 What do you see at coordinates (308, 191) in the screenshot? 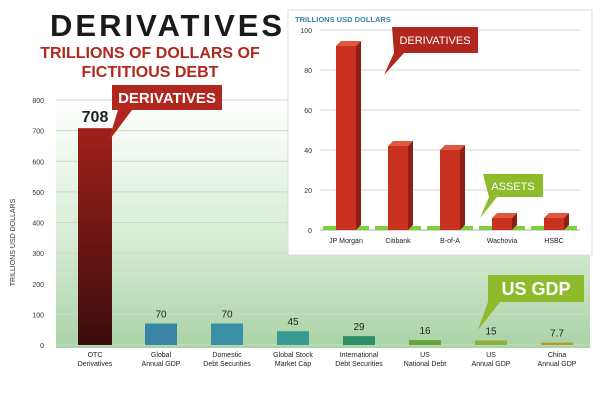
I see `inset-y-tick-label: 20` at bounding box center [308, 191].